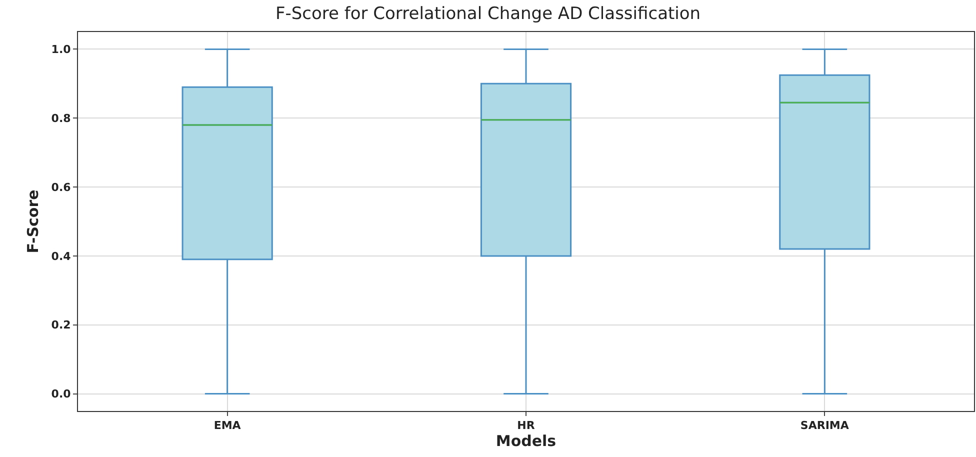 Image resolution: width=976 pixels, height=457 pixels. Describe the element at coordinates (526, 425) in the screenshot. I see `x-tick-label: HR` at that location.